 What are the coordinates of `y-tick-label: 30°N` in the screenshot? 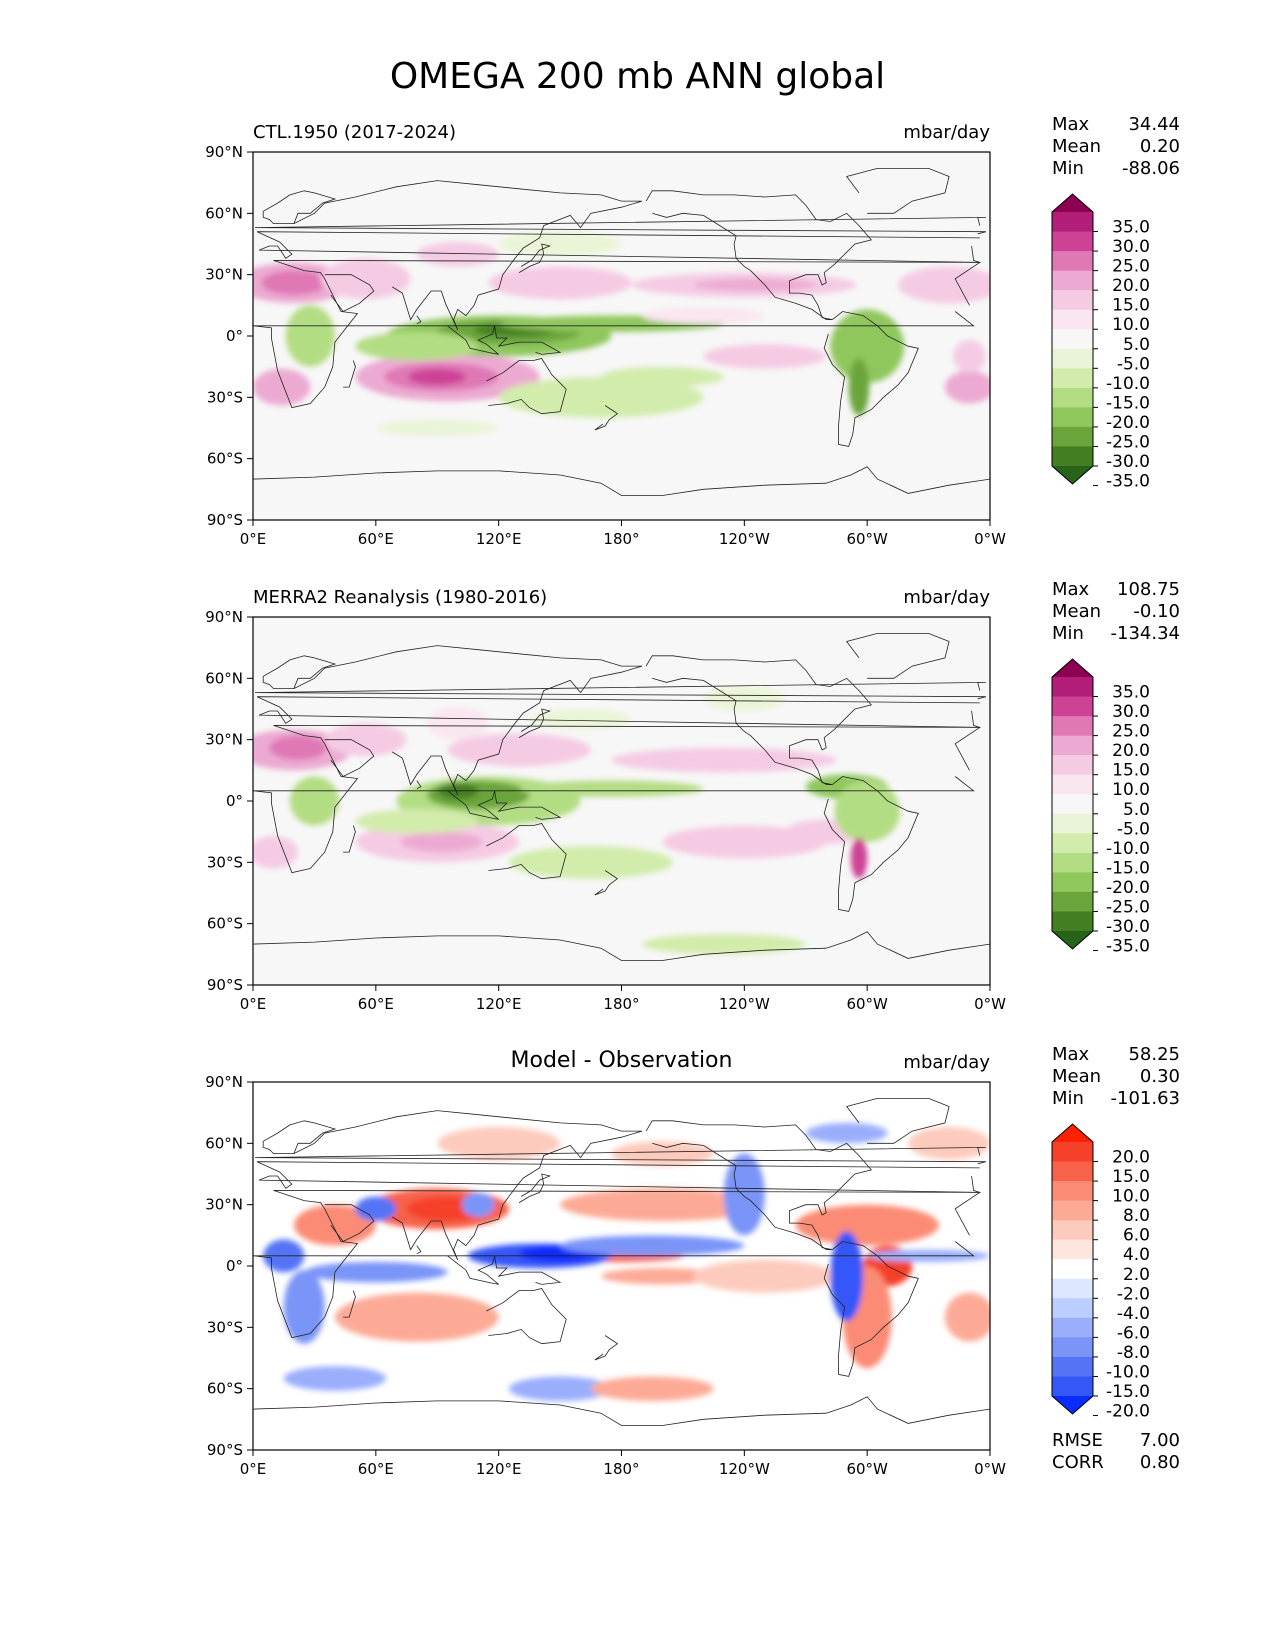 It's located at (224, 1205).